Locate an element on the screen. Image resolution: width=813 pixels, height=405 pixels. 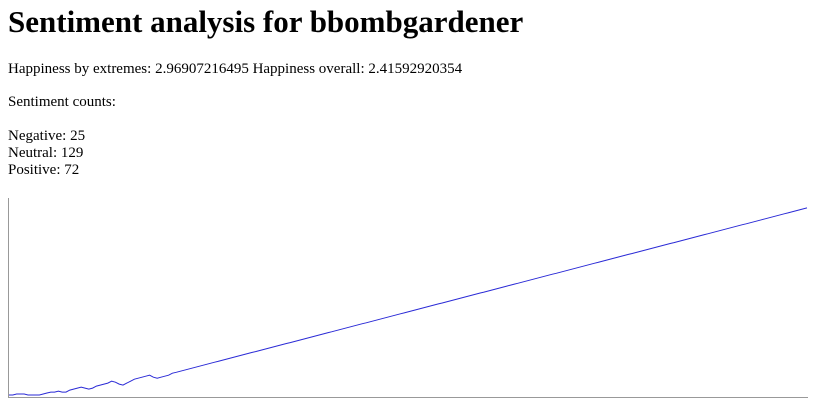
sentiment-counts-label: Sentiment counts: is located at coordinates (62, 102).